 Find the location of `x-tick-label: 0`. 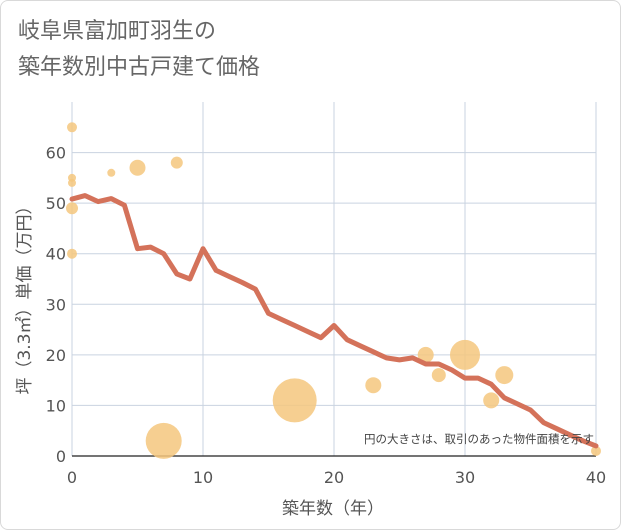

x-tick-label: 0 is located at coordinates (72, 477).